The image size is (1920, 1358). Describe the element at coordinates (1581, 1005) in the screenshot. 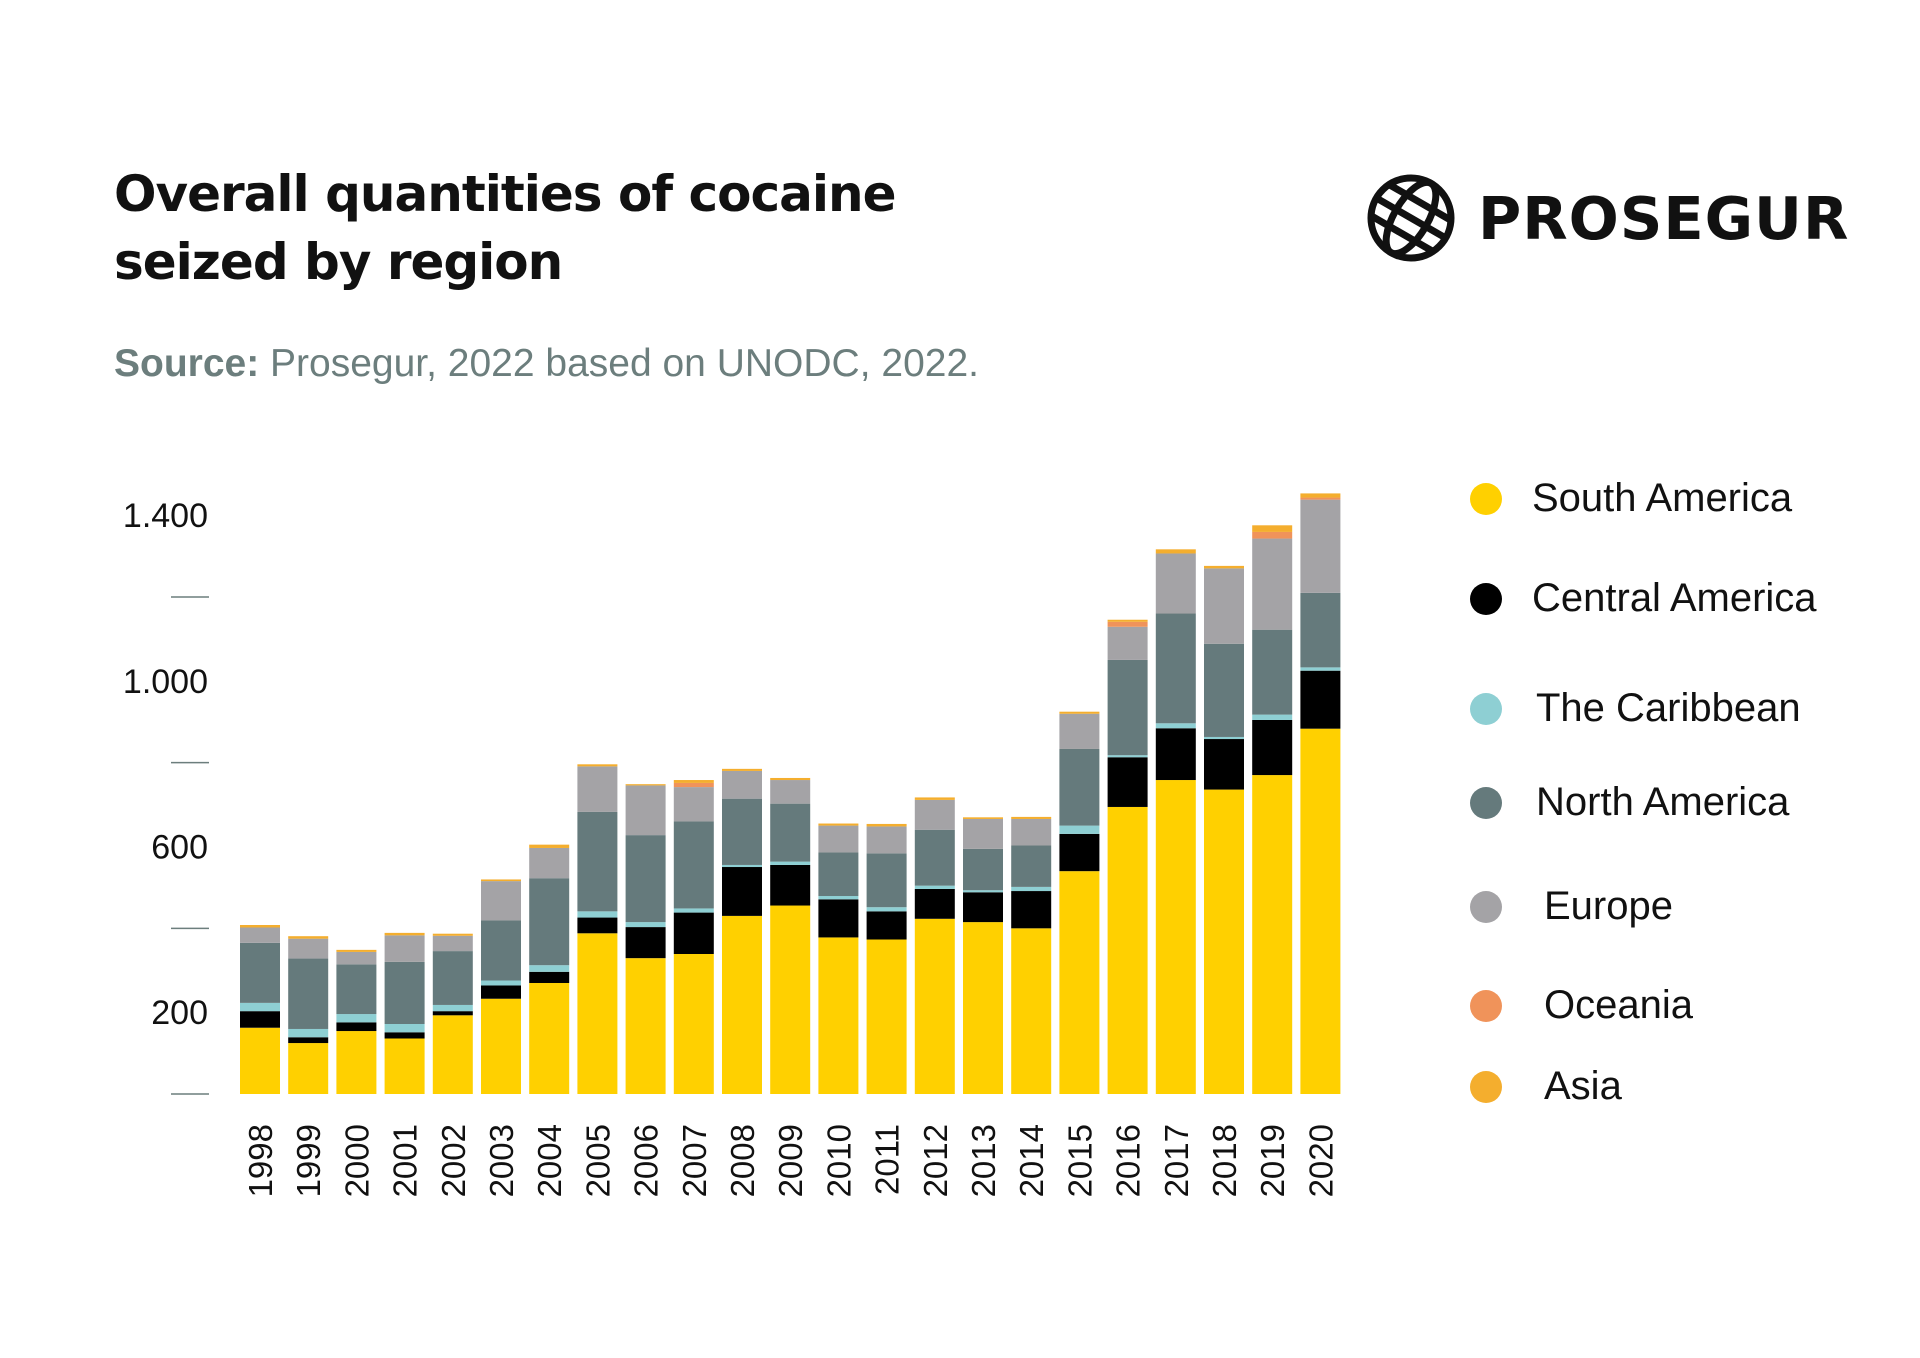

I see `legend-item: Oceania` at that location.